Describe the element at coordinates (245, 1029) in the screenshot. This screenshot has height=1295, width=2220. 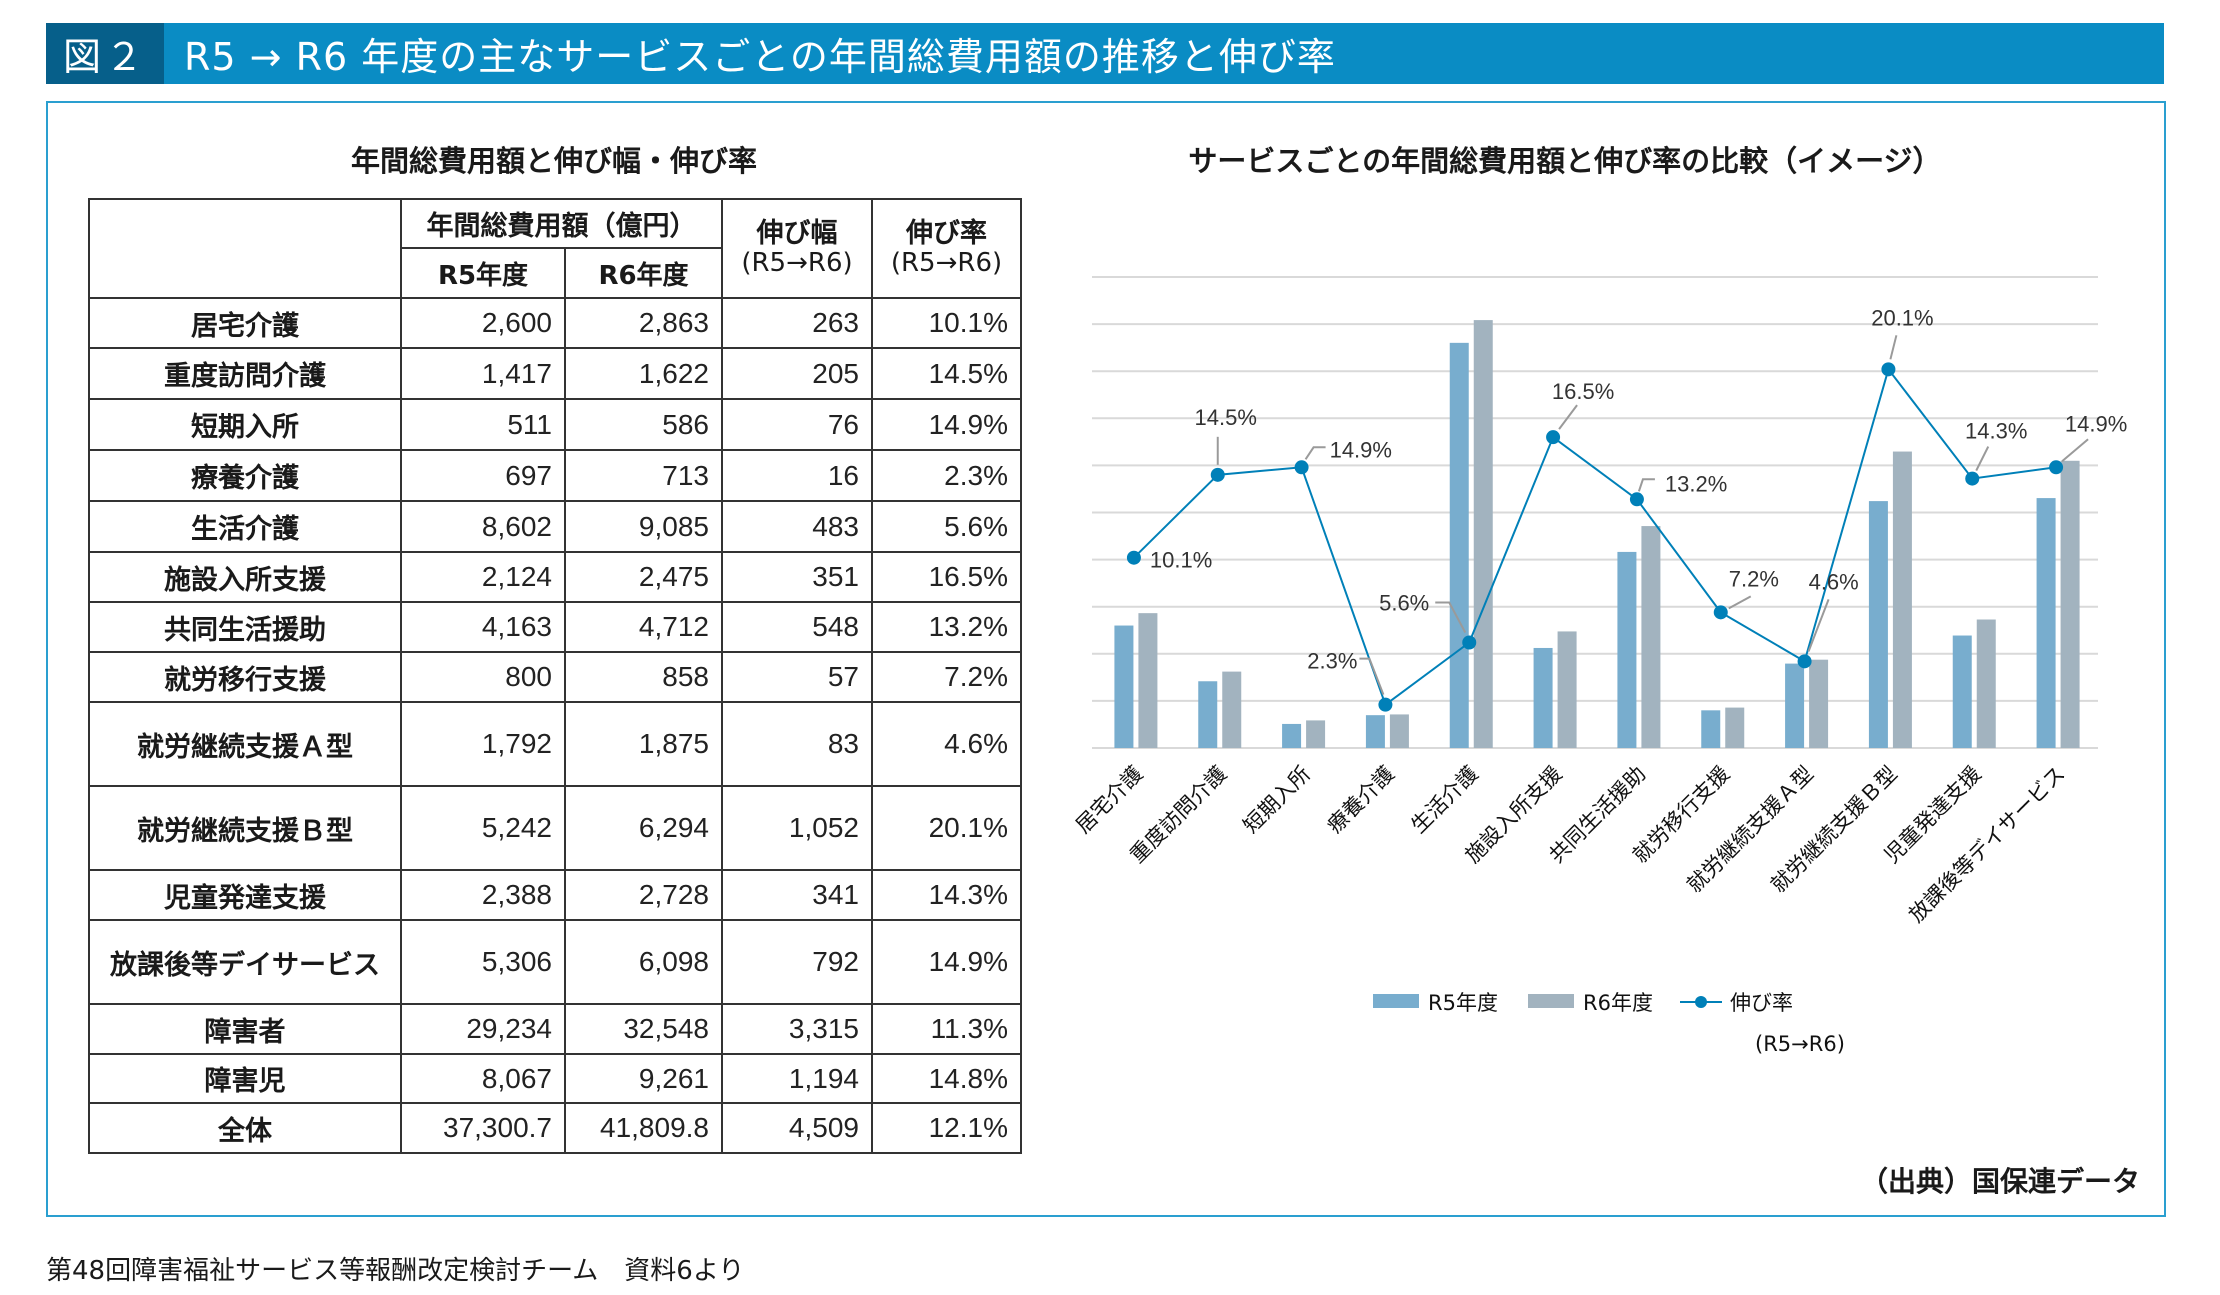
I see `row-label: 障害者` at that location.